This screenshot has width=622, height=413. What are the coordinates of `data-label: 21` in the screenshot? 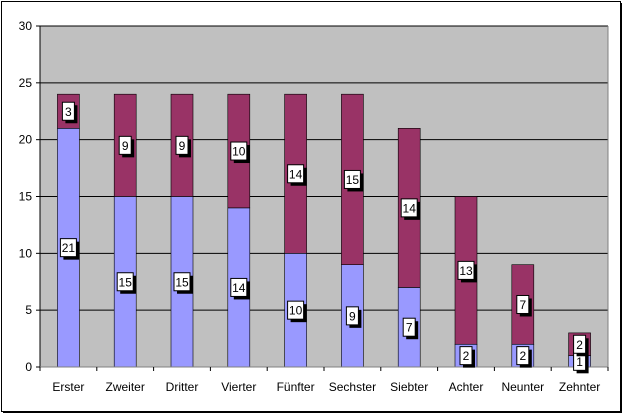 It's located at (69, 248).